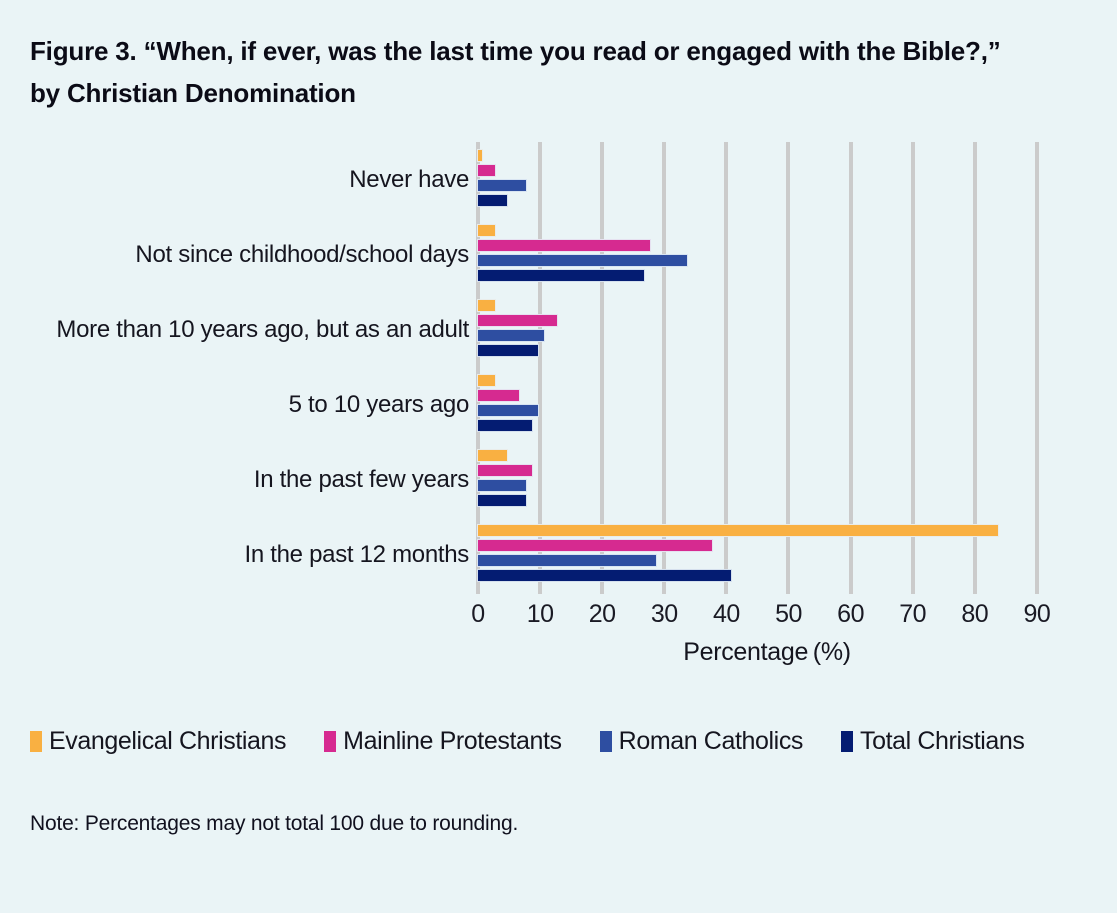  What do you see at coordinates (664, 614) in the screenshot?
I see `tick-label: 30` at bounding box center [664, 614].